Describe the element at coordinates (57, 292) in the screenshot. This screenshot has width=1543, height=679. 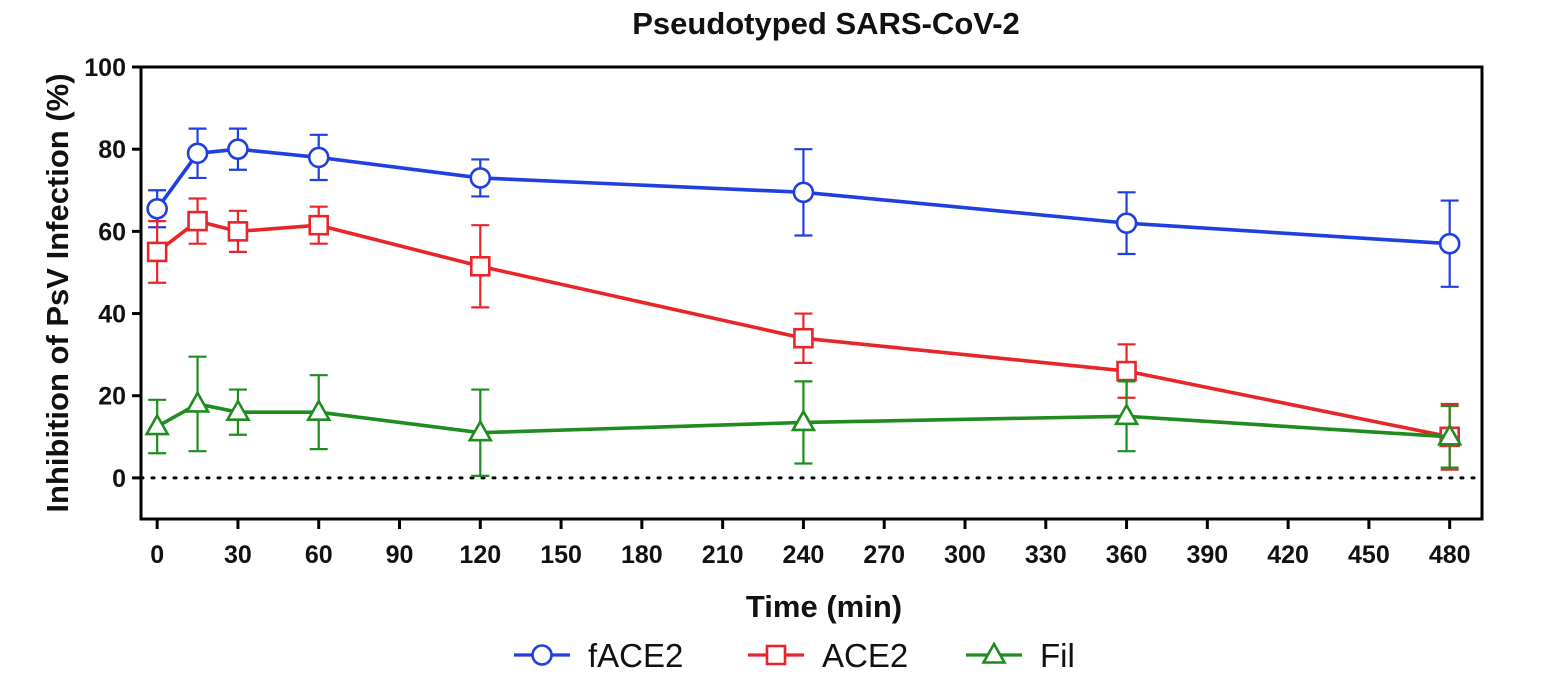
I see `y-axis-label: Inhibition of PsV Infection (%)` at that location.